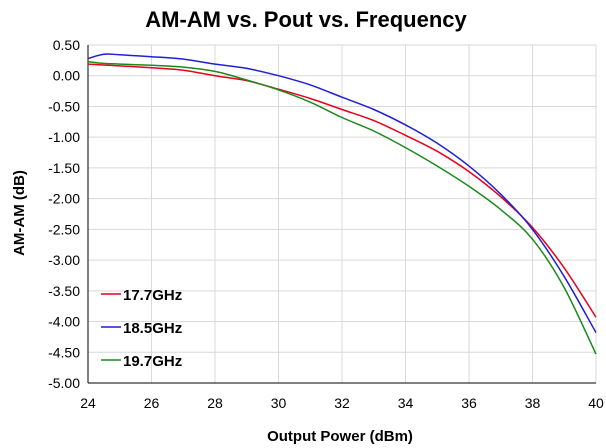  What do you see at coordinates (64, 229) in the screenshot?
I see `y-tick-label: -2.50` at bounding box center [64, 229].